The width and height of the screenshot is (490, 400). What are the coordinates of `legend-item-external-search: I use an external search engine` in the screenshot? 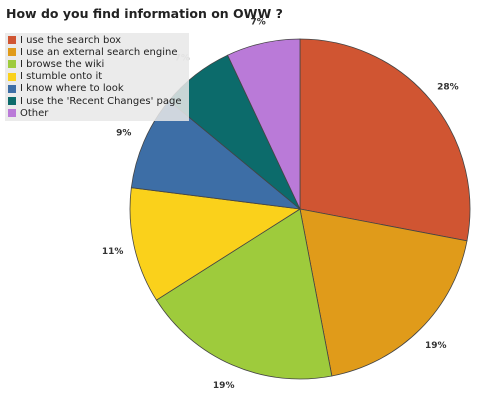 It's located at (97, 52).